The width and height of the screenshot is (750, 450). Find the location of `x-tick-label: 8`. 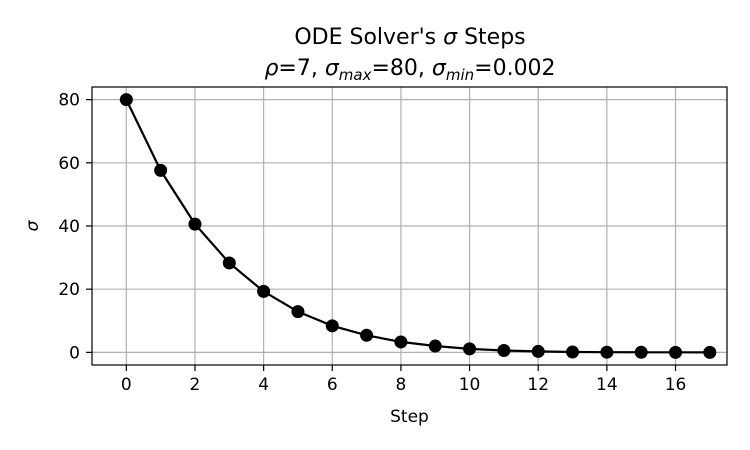

x-tick-label: 8 is located at coordinates (401, 385).